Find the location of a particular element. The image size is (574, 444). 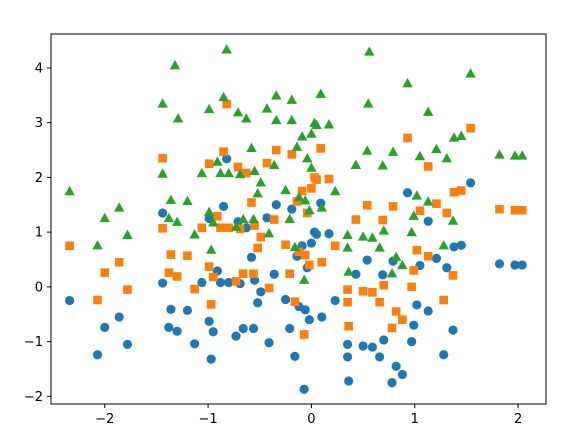

y-tick-label: −2 is located at coordinates (33, 397).